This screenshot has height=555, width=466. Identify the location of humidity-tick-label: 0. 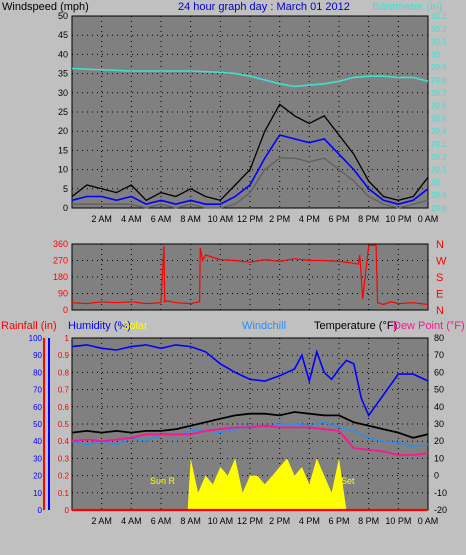
(40, 510).